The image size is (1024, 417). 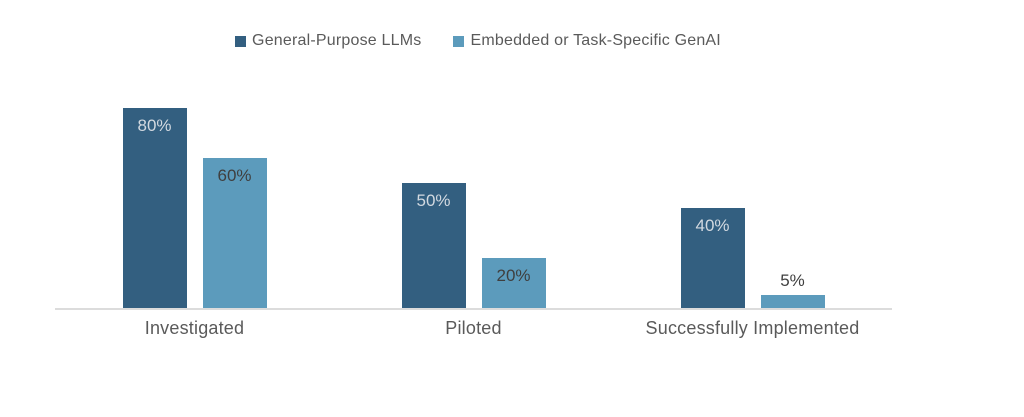 I want to click on bar-value-label: 20%, so click(x=513, y=275).